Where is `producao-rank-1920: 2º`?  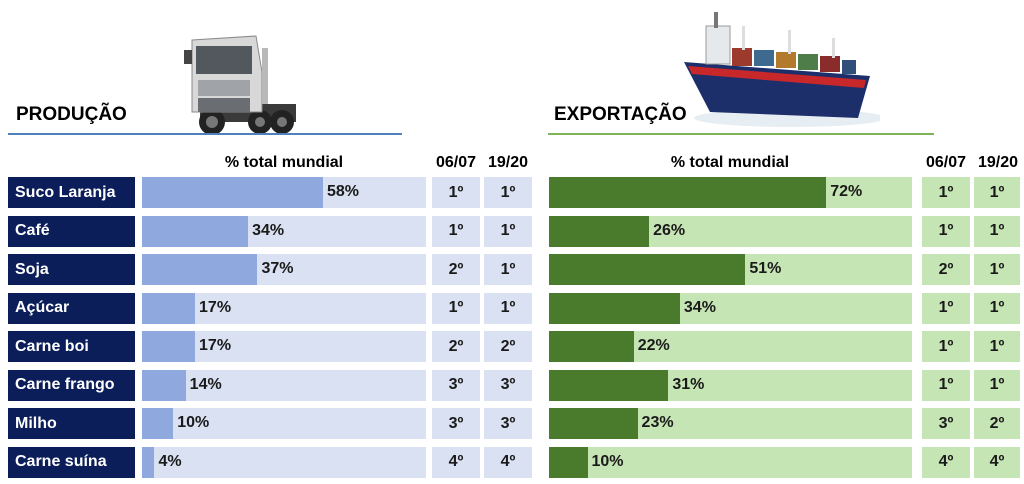
producao-rank-1920: 2º is located at coordinates (508, 346).